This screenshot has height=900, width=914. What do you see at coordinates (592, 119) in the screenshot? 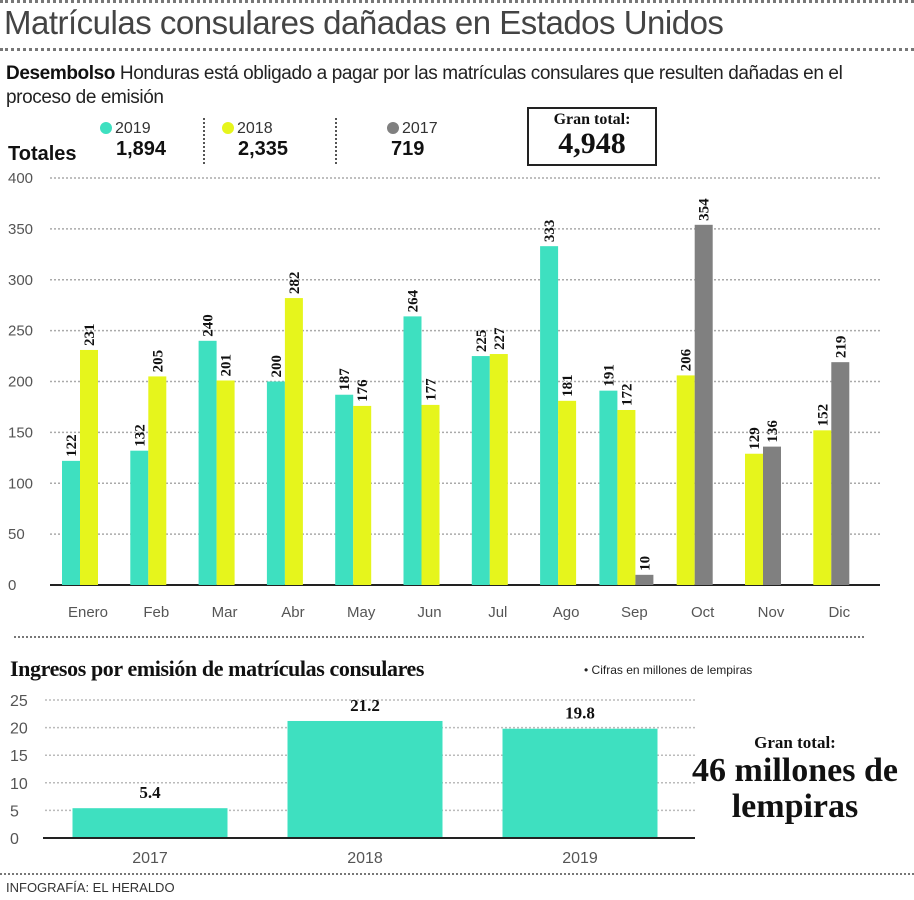
I see `grand-total-label: Gran total:` at bounding box center [592, 119].